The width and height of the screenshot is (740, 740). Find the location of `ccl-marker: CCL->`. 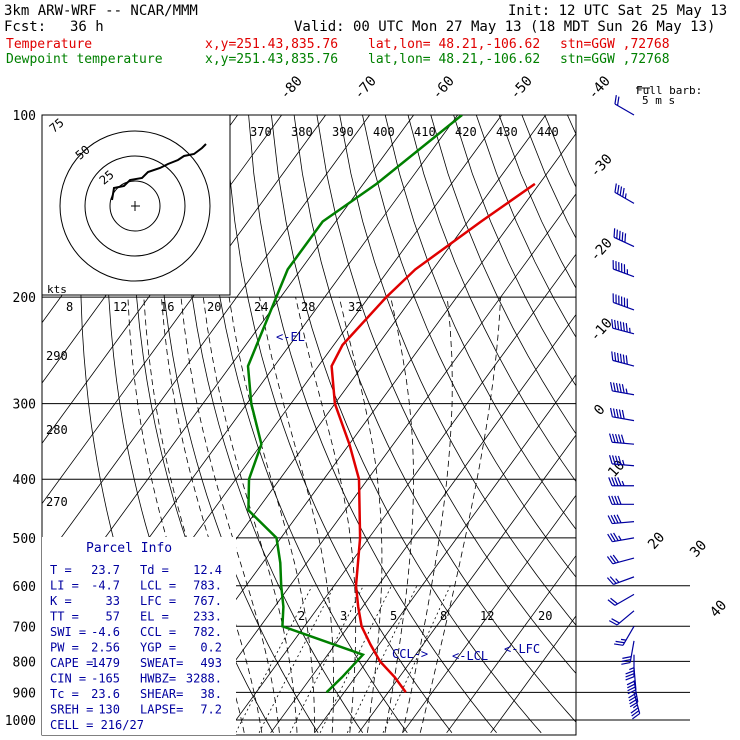

ccl-marker: CCL-> is located at coordinates (410, 654).